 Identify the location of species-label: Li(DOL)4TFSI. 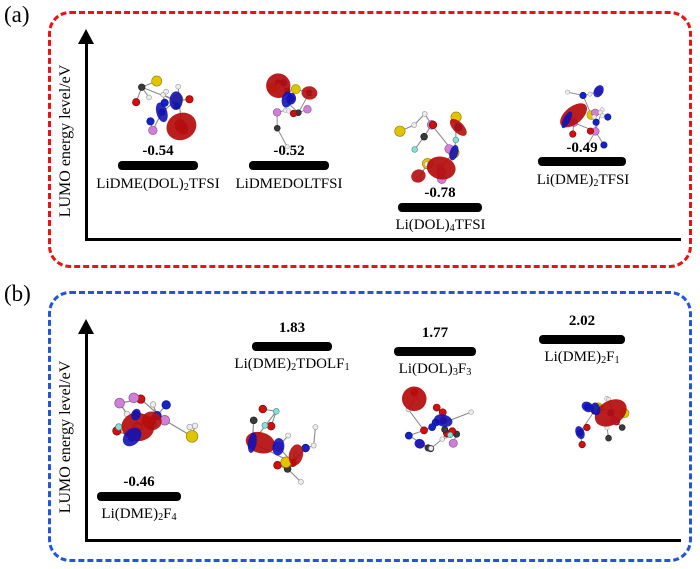
(440, 226).